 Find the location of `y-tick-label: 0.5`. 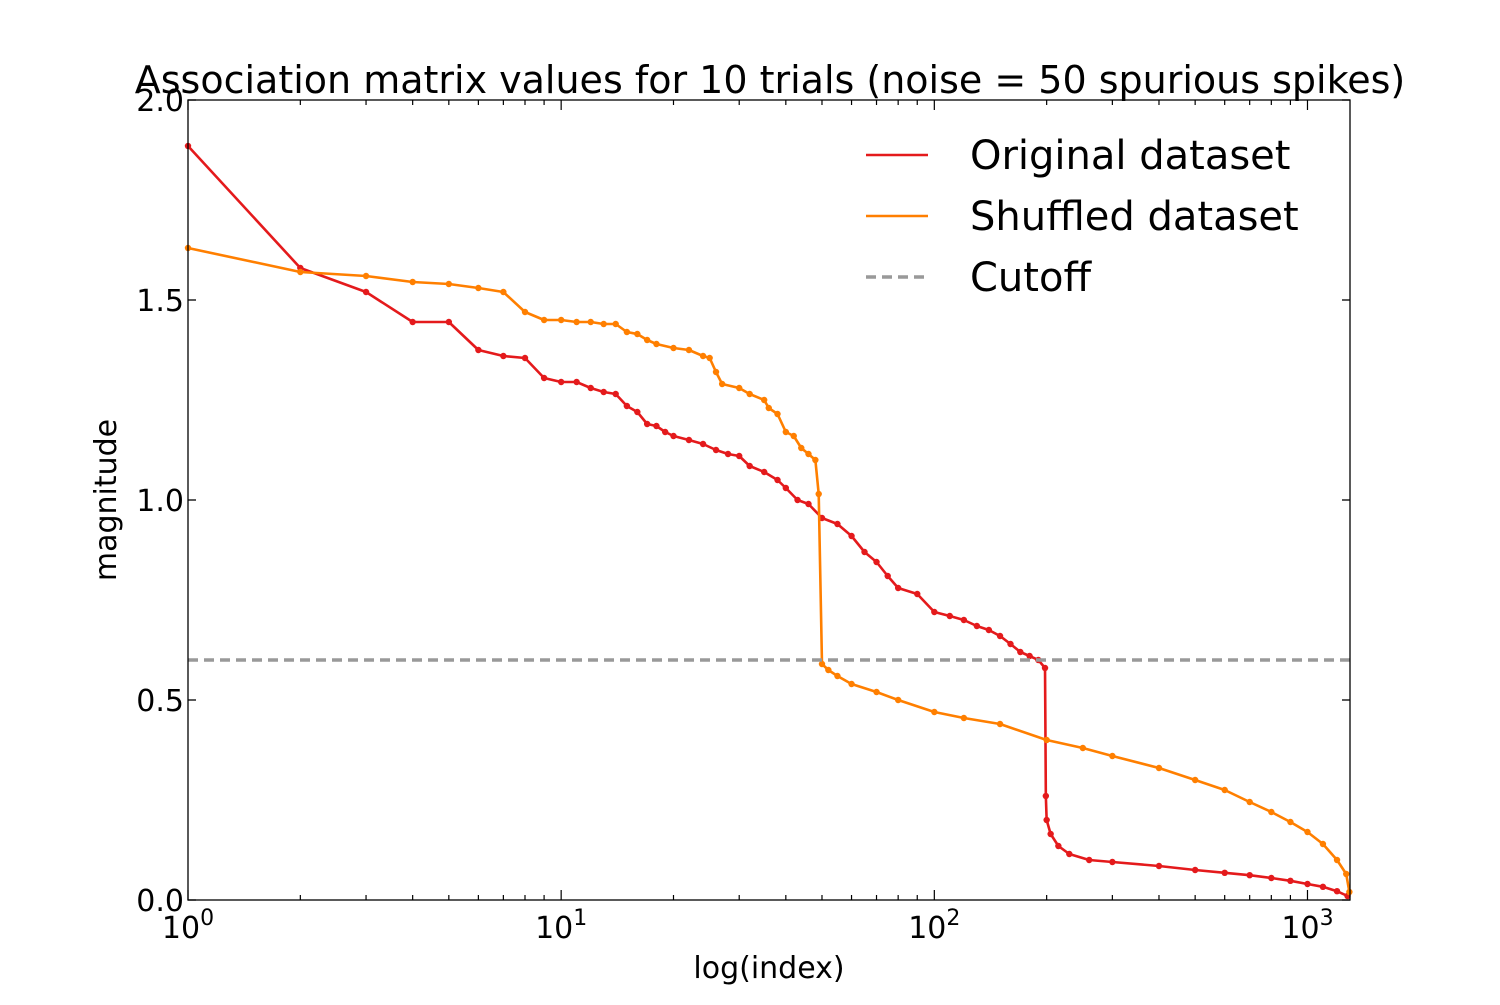

y-tick-label: 0.5 is located at coordinates (160, 701).